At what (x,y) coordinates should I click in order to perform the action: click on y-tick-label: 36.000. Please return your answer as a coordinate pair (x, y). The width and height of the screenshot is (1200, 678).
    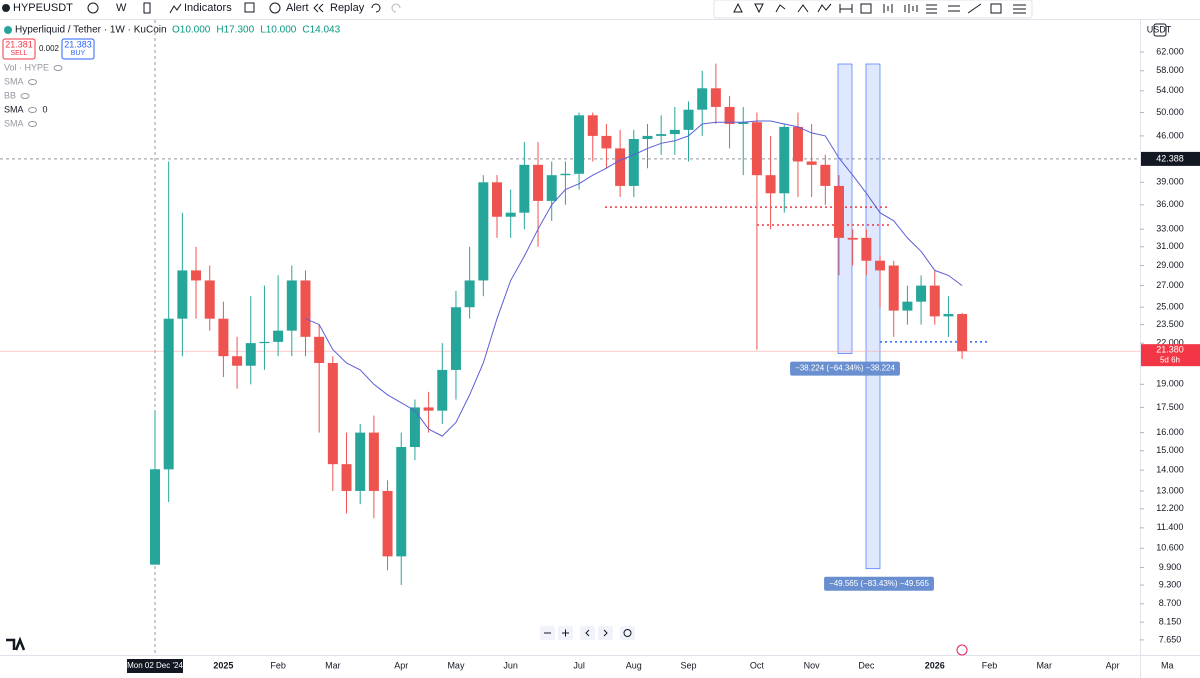
    Looking at the image, I should click on (1170, 204).